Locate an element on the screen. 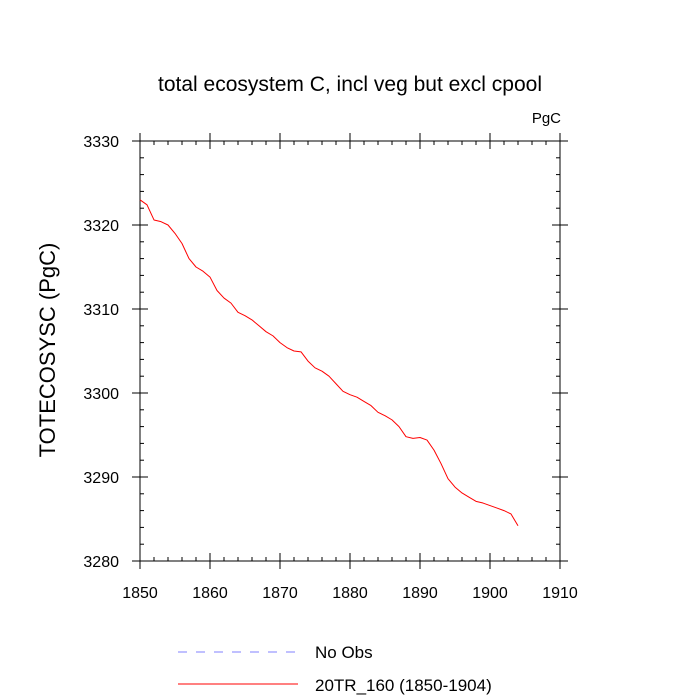 The height and width of the screenshot is (700, 700). y-tick-label: 3280 is located at coordinates (101, 562).